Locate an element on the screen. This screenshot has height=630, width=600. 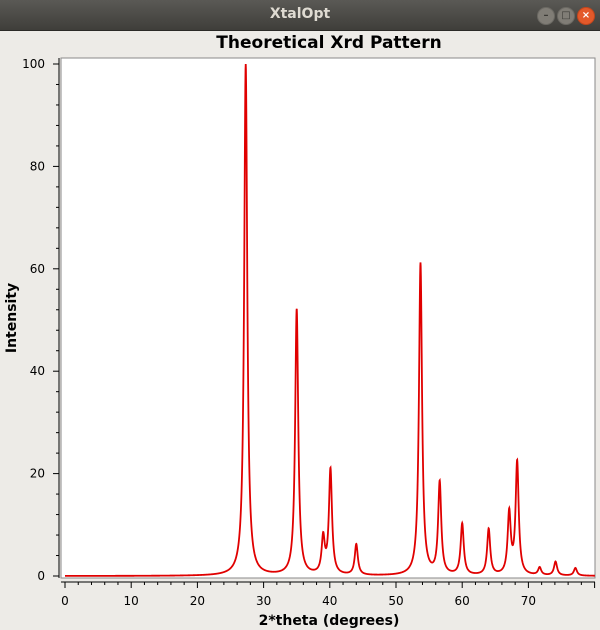
maximize-icon: □ is located at coordinates (566, 15).